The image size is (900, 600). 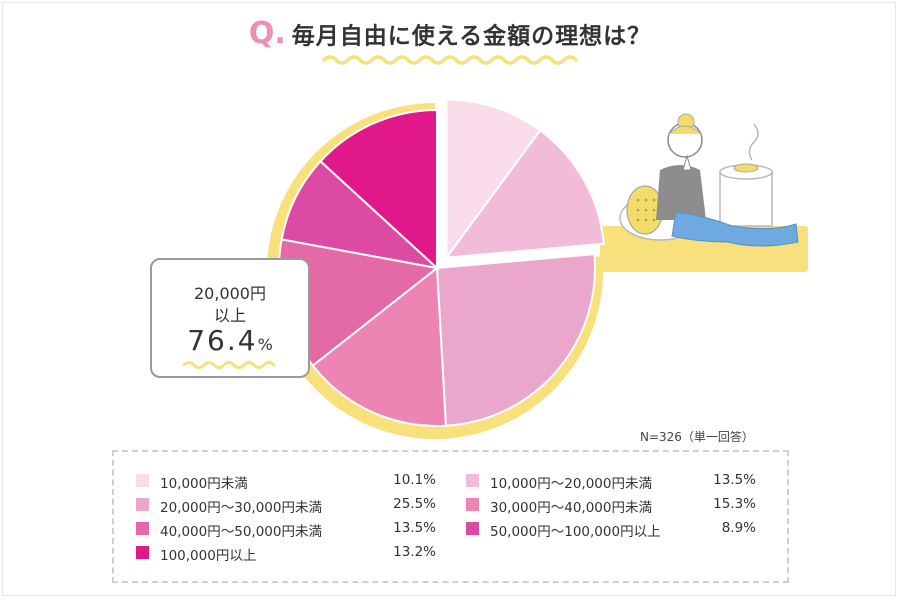 What do you see at coordinates (697, 437) in the screenshot?
I see `sample-size-note: N=326（単一回答）` at bounding box center [697, 437].